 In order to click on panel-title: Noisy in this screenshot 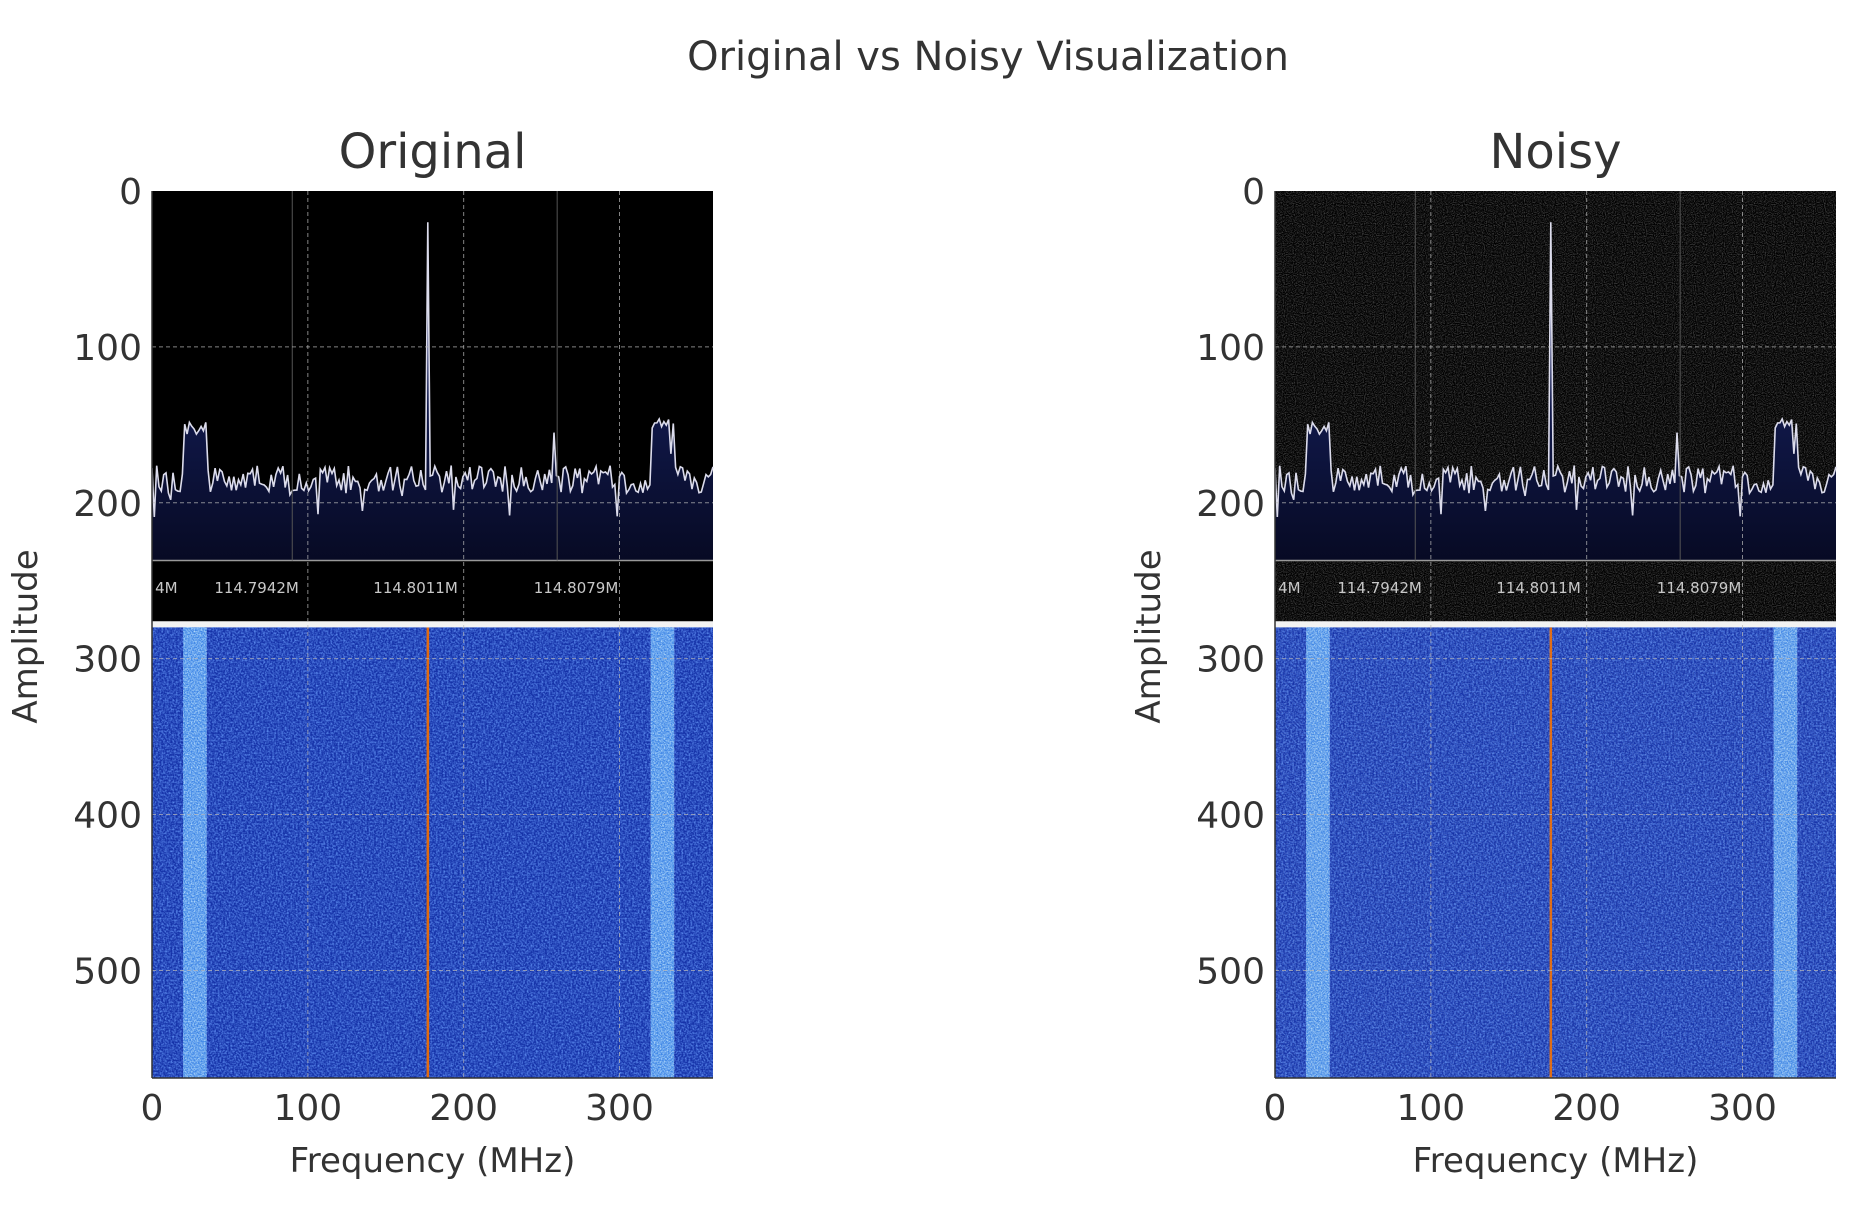, I will do `click(1555, 152)`.